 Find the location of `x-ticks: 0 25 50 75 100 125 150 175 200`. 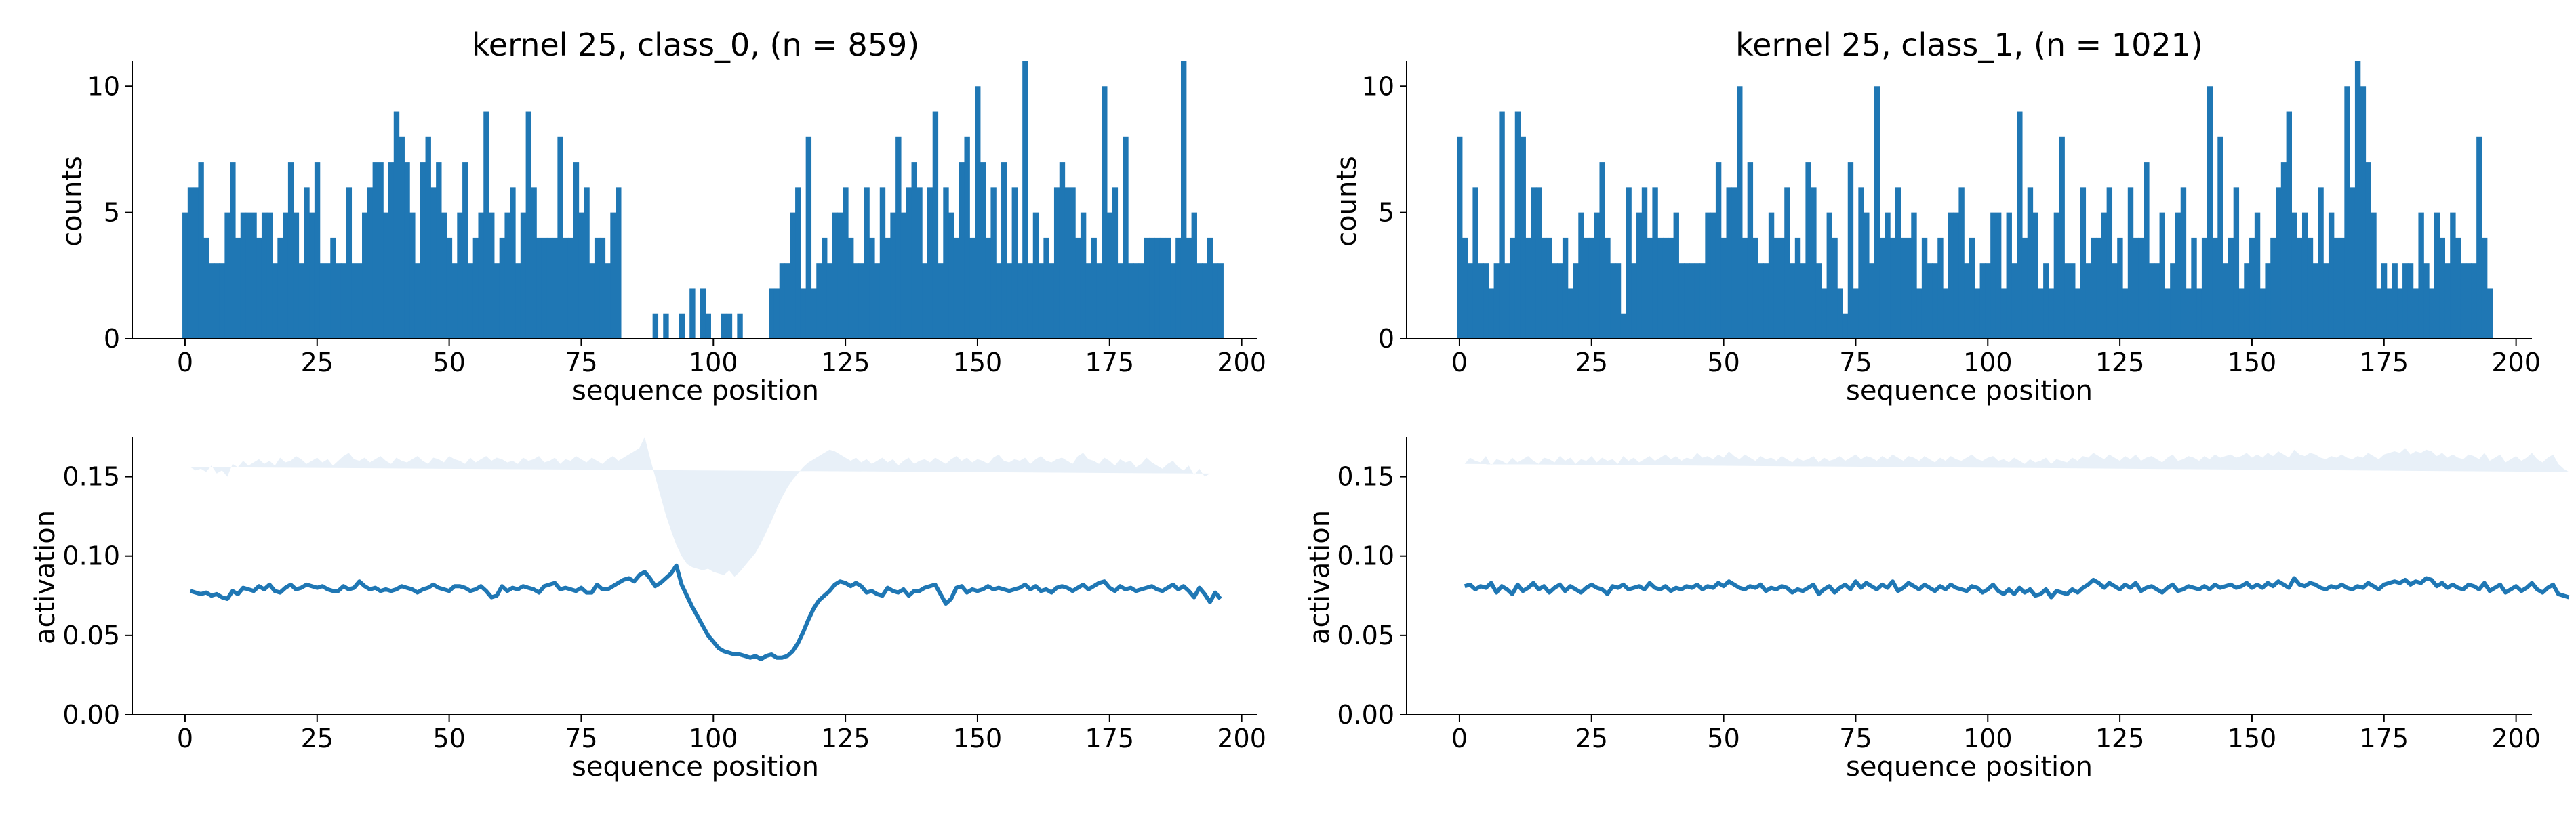

x-ticks: 0 25 50 75 100 125 150 175 200 is located at coordinates (1996, 358).